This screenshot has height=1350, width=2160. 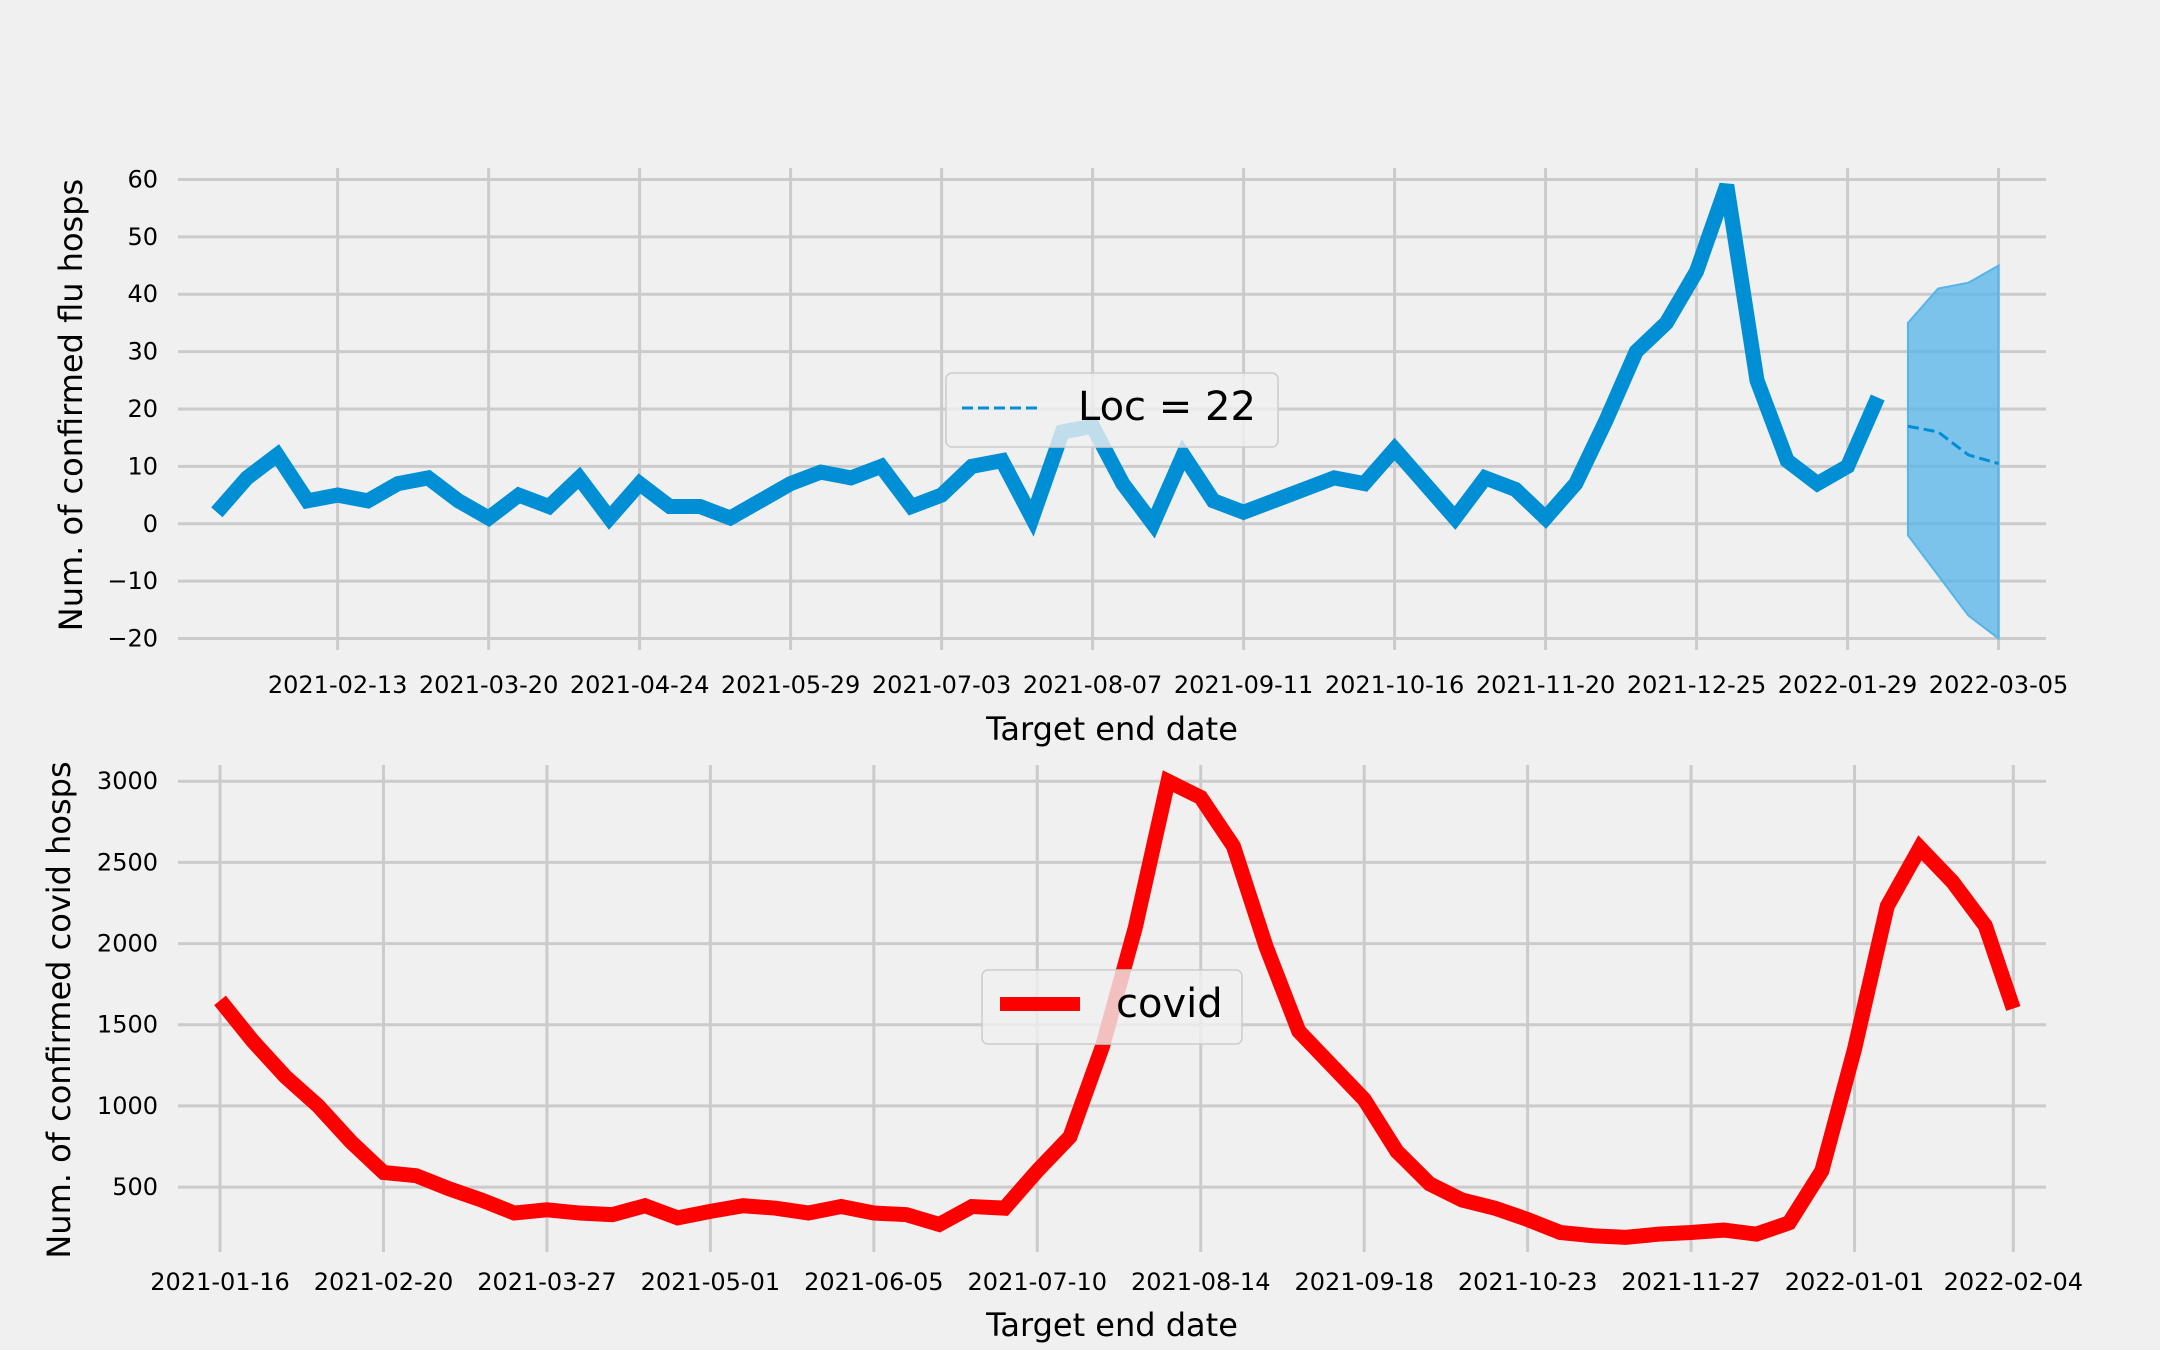 What do you see at coordinates (1092, 685) in the screenshot?
I see `flu-x-tick-label: 2021-08-07` at bounding box center [1092, 685].